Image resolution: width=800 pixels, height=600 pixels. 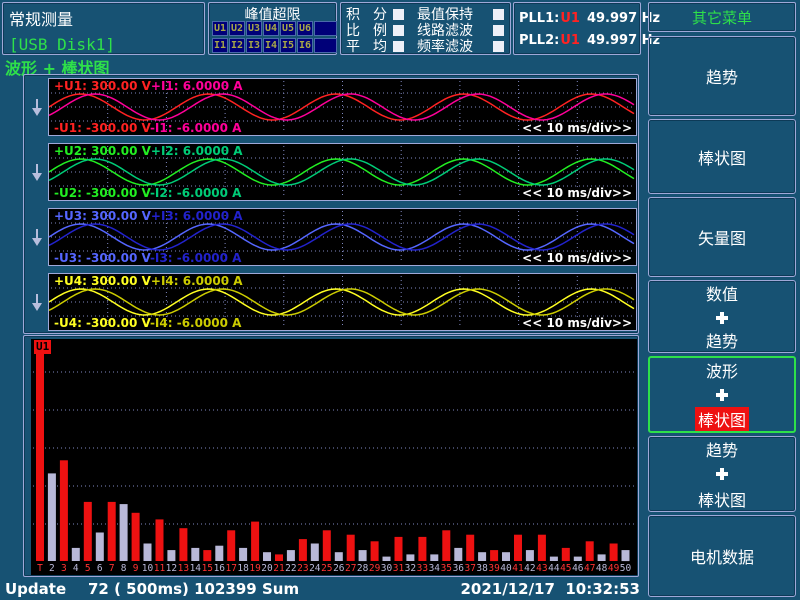 What do you see at coordinates (494, 568) in the screenshot?
I see `harmonic-x-label: 39` at bounding box center [494, 568].